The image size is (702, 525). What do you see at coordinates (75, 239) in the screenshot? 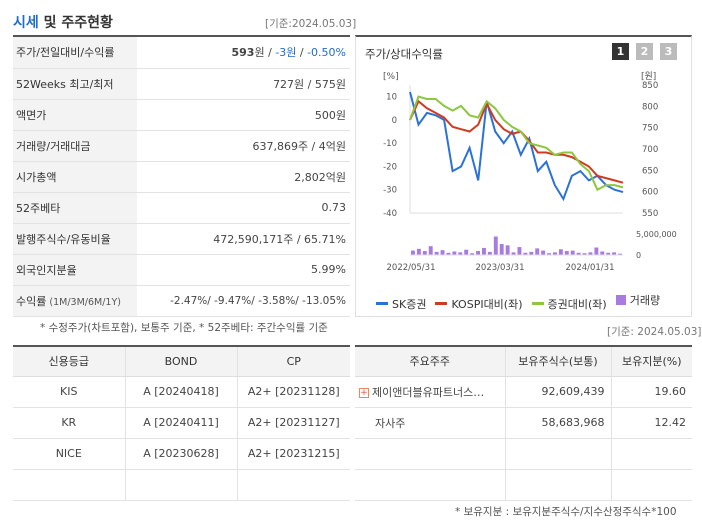
I see `stats-label: 발행주식수/유동비율` at bounding box center [75, 239].